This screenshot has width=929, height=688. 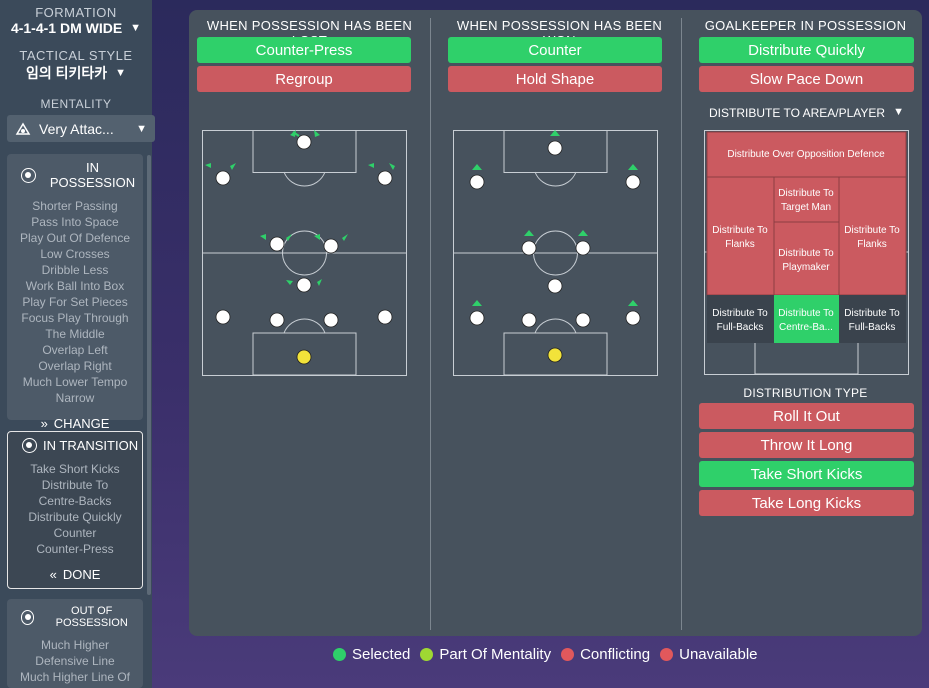 I want to click on mentality-dropdown: Very Attac... ▼, so click(x=81, y=128).